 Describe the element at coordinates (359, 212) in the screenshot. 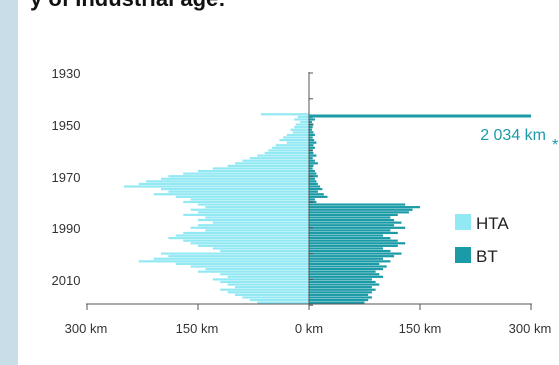

I see `bt-bar-1984` at that location.